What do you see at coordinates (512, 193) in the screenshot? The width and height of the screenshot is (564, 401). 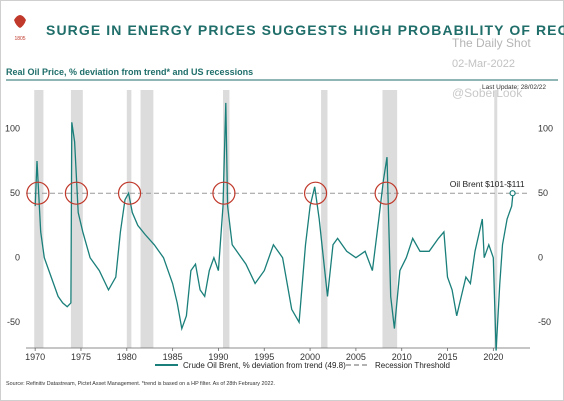 I see `annotation-marker` at bounding box center [512, 193].